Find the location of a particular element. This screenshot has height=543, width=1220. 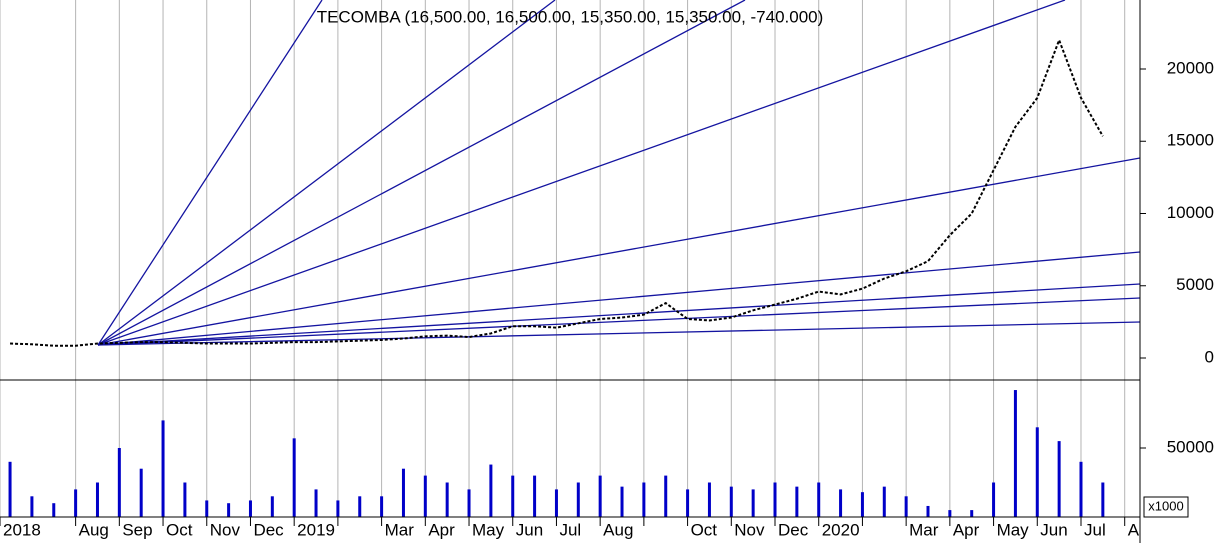

y-tick-label: 5000 is located at coordinates (1195, 284).